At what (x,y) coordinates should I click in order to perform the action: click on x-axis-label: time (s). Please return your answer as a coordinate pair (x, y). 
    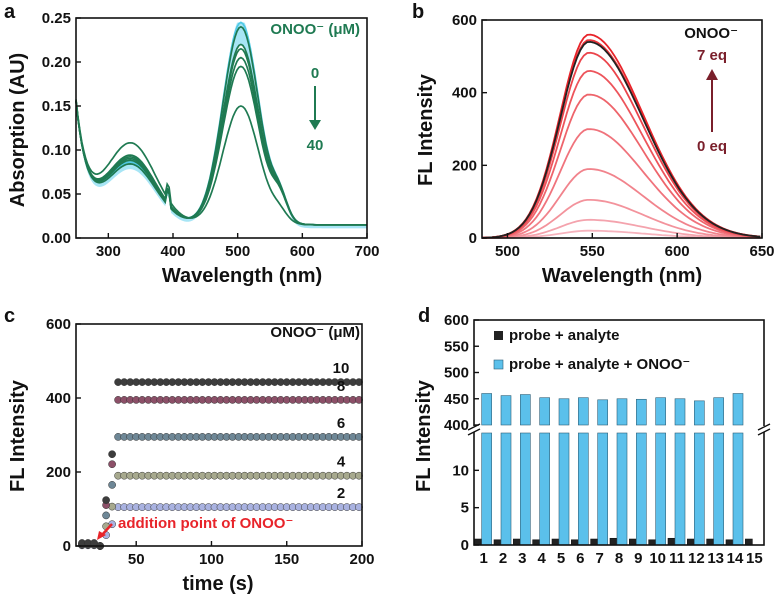
    Looking at the image, I should click on (217, 584).